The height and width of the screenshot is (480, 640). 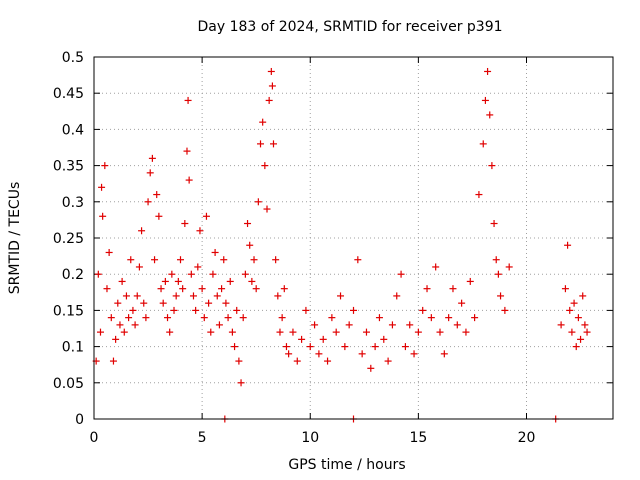 What do you see at coordinates (527, 438) in the screenshot?
I see `x-tick-label: 20` at bounding box center [527, 438].